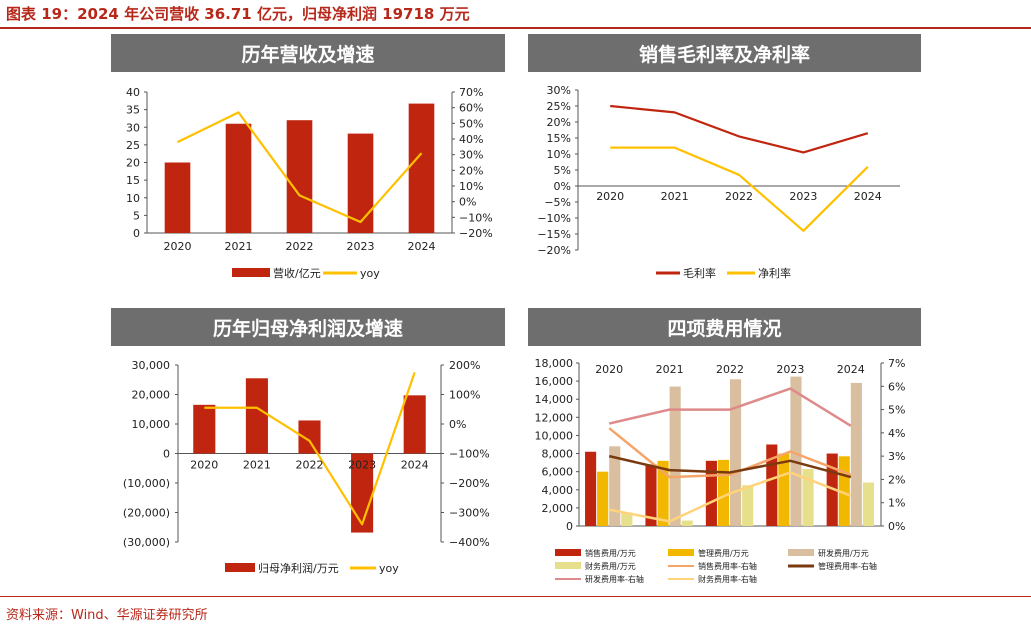  Describe the element at coordinates (308, 327) in the screenshot. I see `net-profit-chart-title: 历年归母净利润及增速` at that location.